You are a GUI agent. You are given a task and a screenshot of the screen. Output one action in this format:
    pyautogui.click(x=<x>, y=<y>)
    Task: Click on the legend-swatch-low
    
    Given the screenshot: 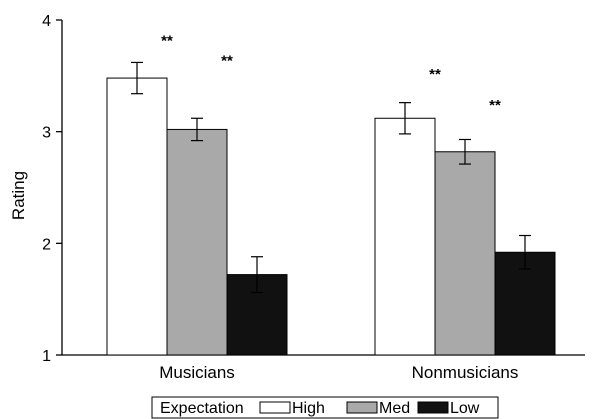 What is the action you would take?
    pyautogui.click(x=433, y=407)
    